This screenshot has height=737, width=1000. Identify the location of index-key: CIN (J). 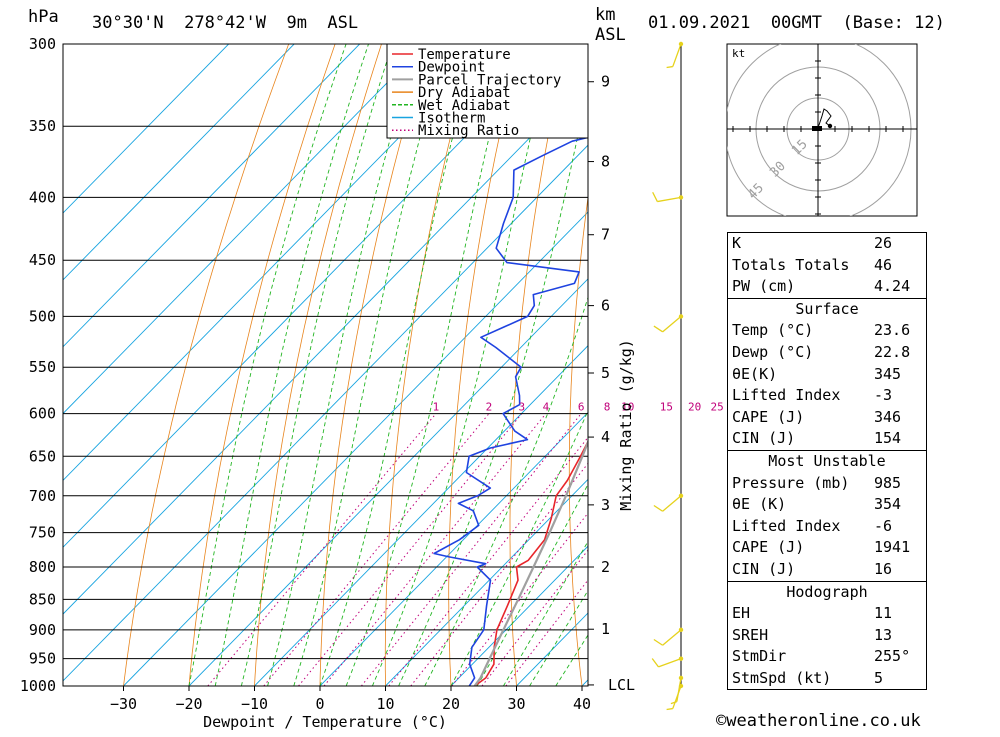
(803, 570).